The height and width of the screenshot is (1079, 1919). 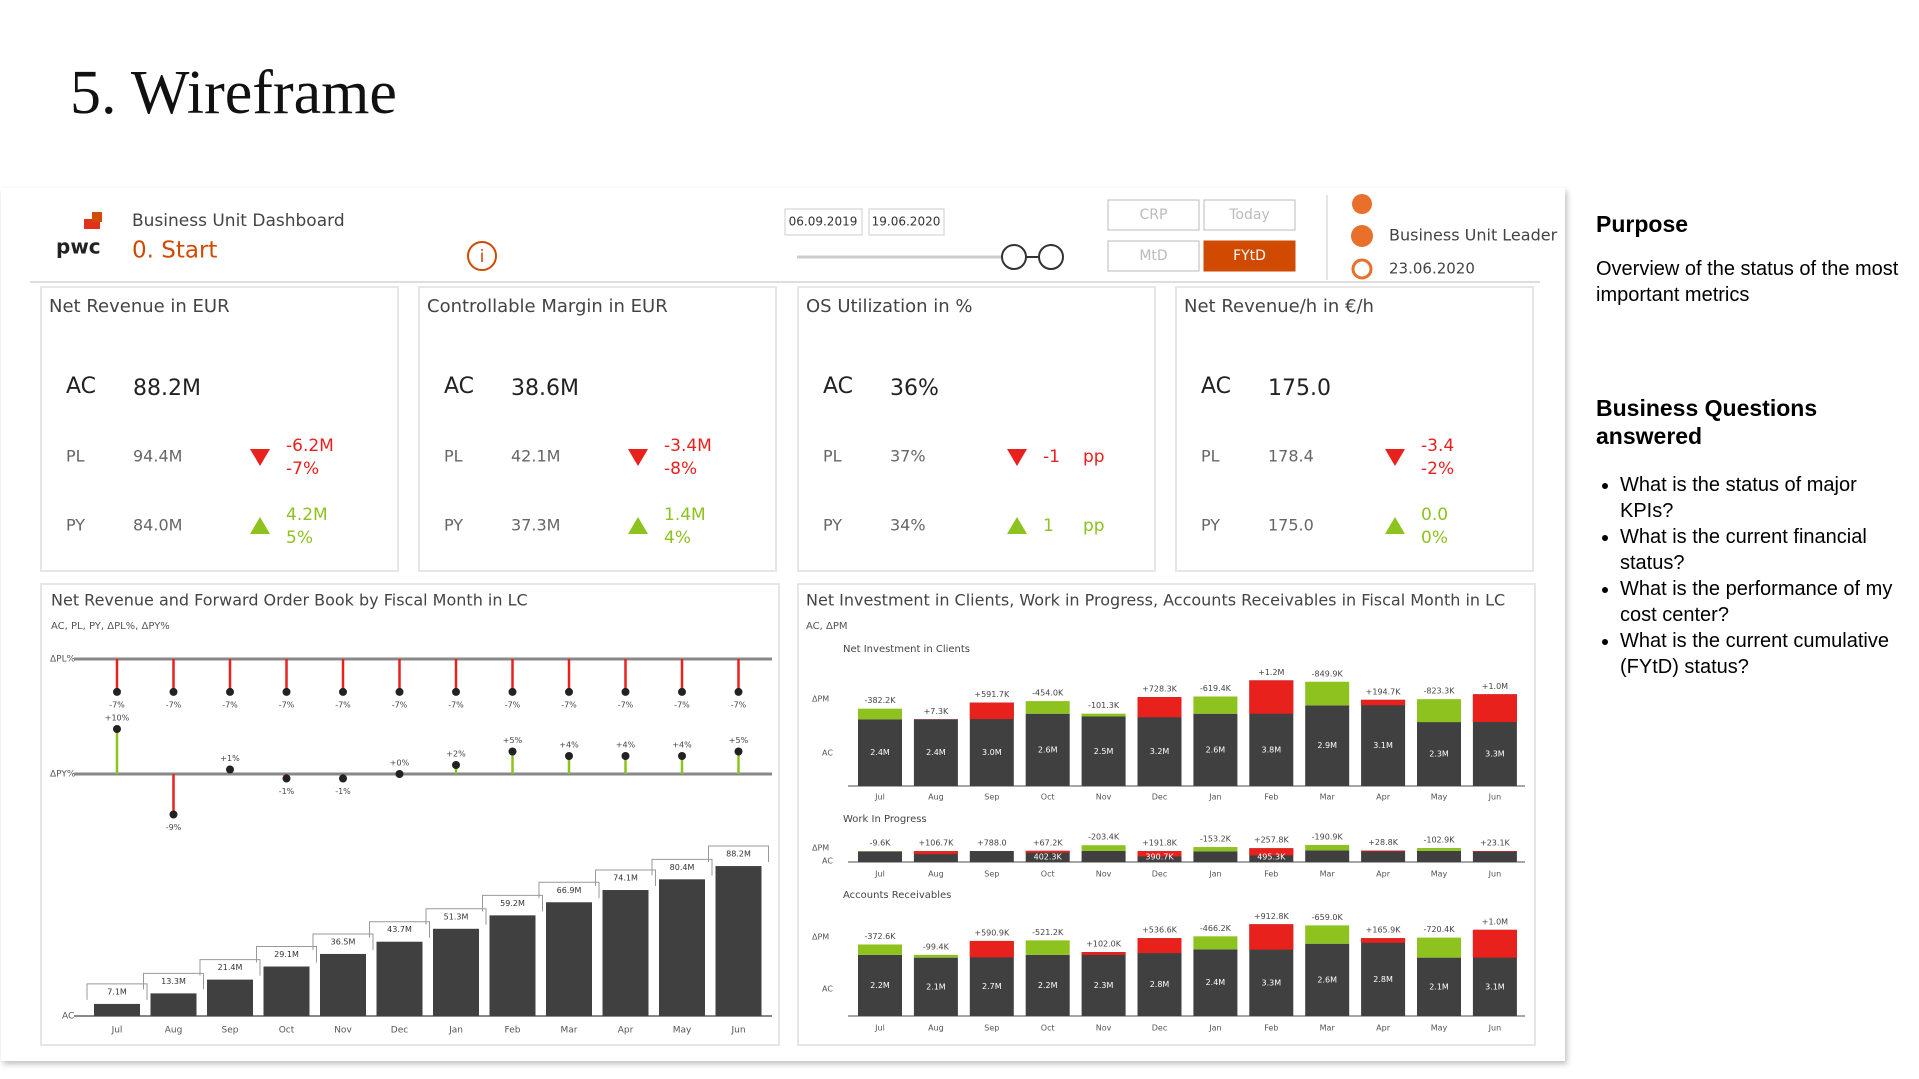 I want to click on bar-label: 390.7K, so click(x=1159, y=857).